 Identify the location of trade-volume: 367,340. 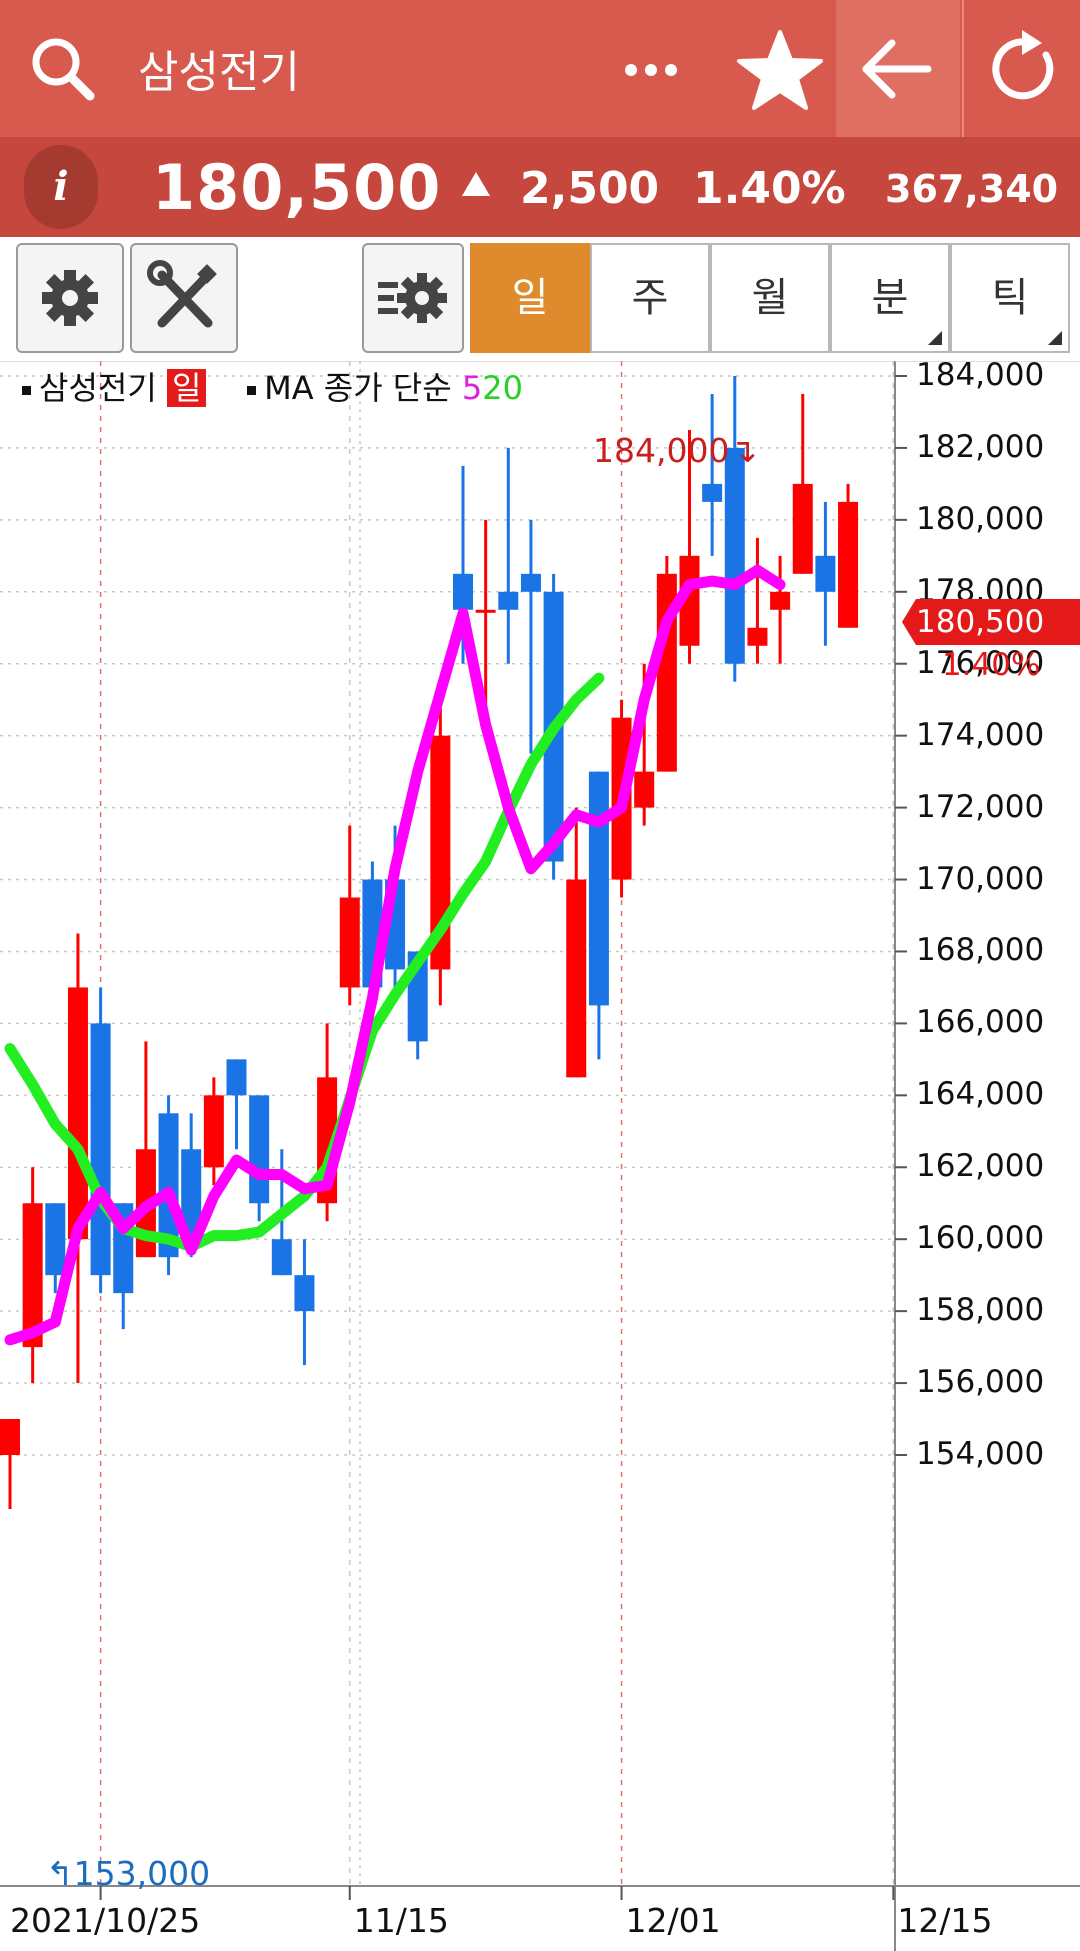
(972, 189).